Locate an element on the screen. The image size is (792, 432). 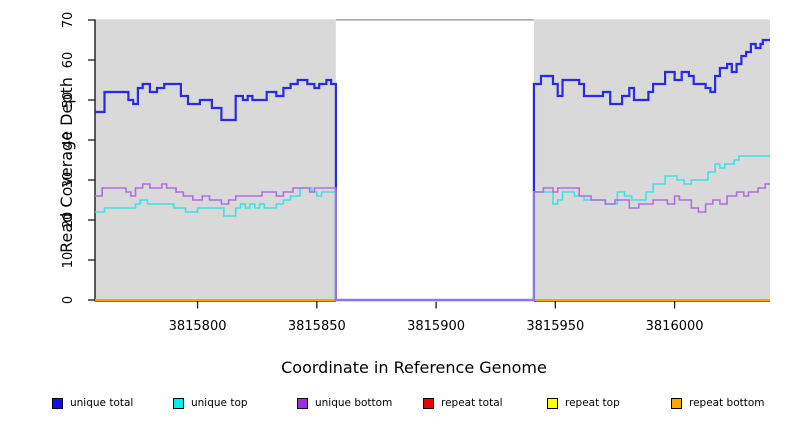
legend-item-unique-top: unique top is located at coordinates (210, 403).